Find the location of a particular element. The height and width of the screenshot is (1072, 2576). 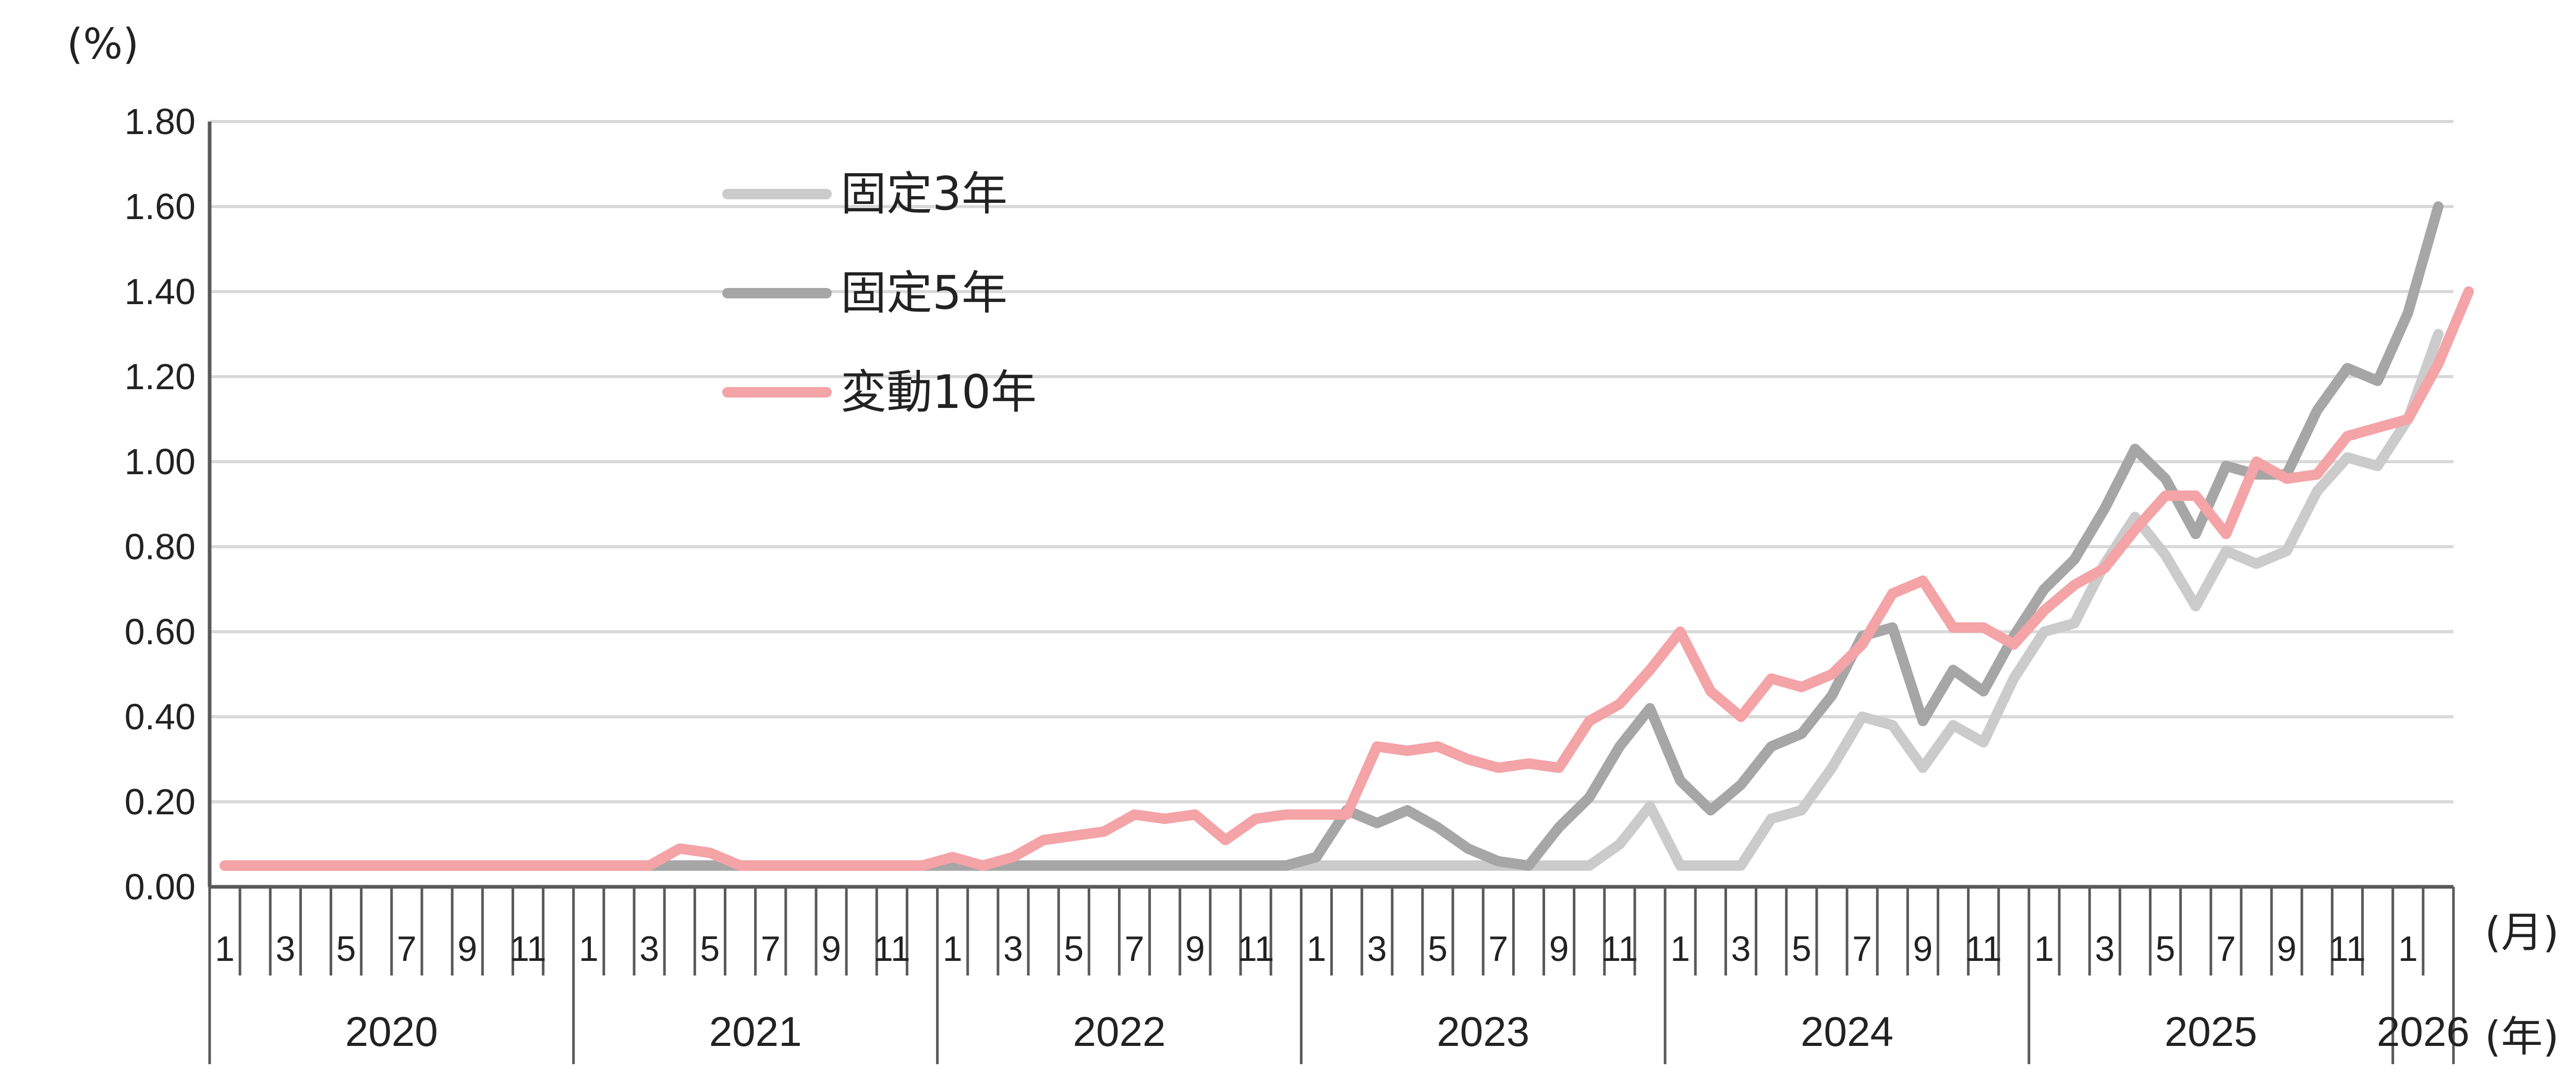

year-tick-label: 2022 is located at coordinates (1119, 1031).